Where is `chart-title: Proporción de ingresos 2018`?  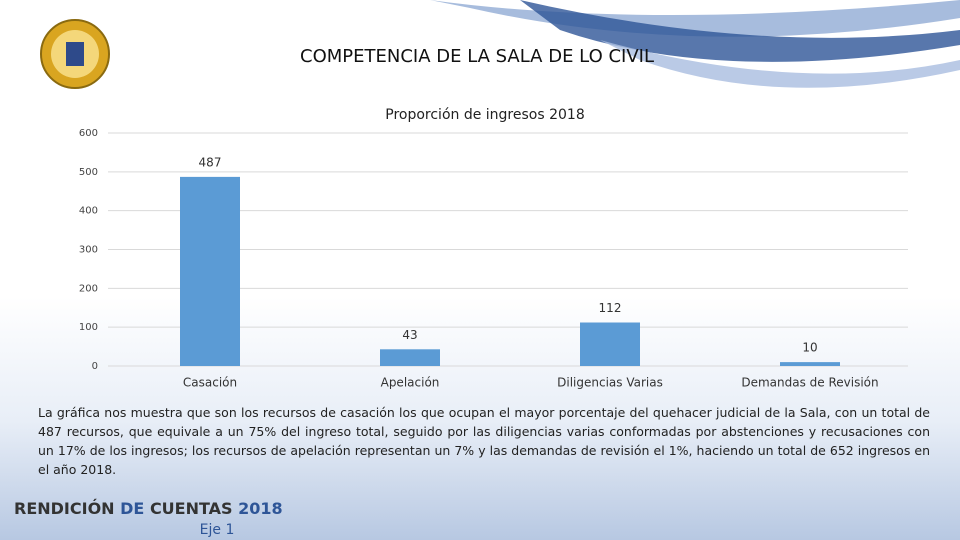 chart-title: Proporción de ingresos 2018 is located at coordinates (484, 115).